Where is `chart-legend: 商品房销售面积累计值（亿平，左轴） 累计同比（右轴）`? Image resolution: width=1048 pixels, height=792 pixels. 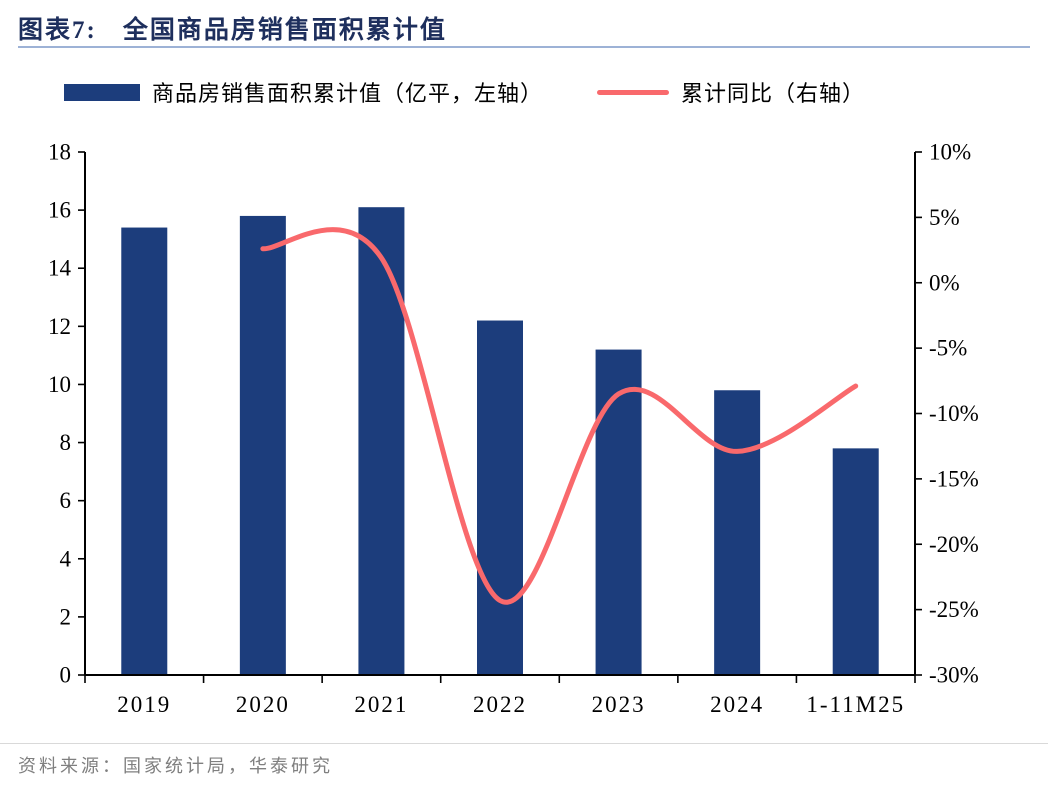 chart-legend: 商品房销售面积累计值（亿平，左轴） 累计同比（右轴） is located at coordinates (534, 92).